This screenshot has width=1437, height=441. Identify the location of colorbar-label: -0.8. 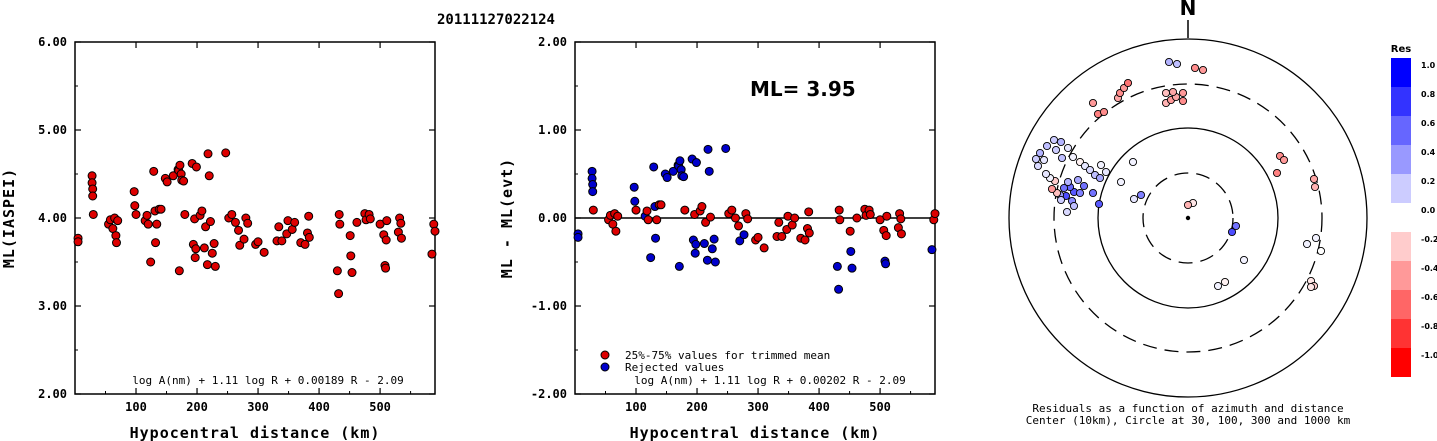
(1429, 326).